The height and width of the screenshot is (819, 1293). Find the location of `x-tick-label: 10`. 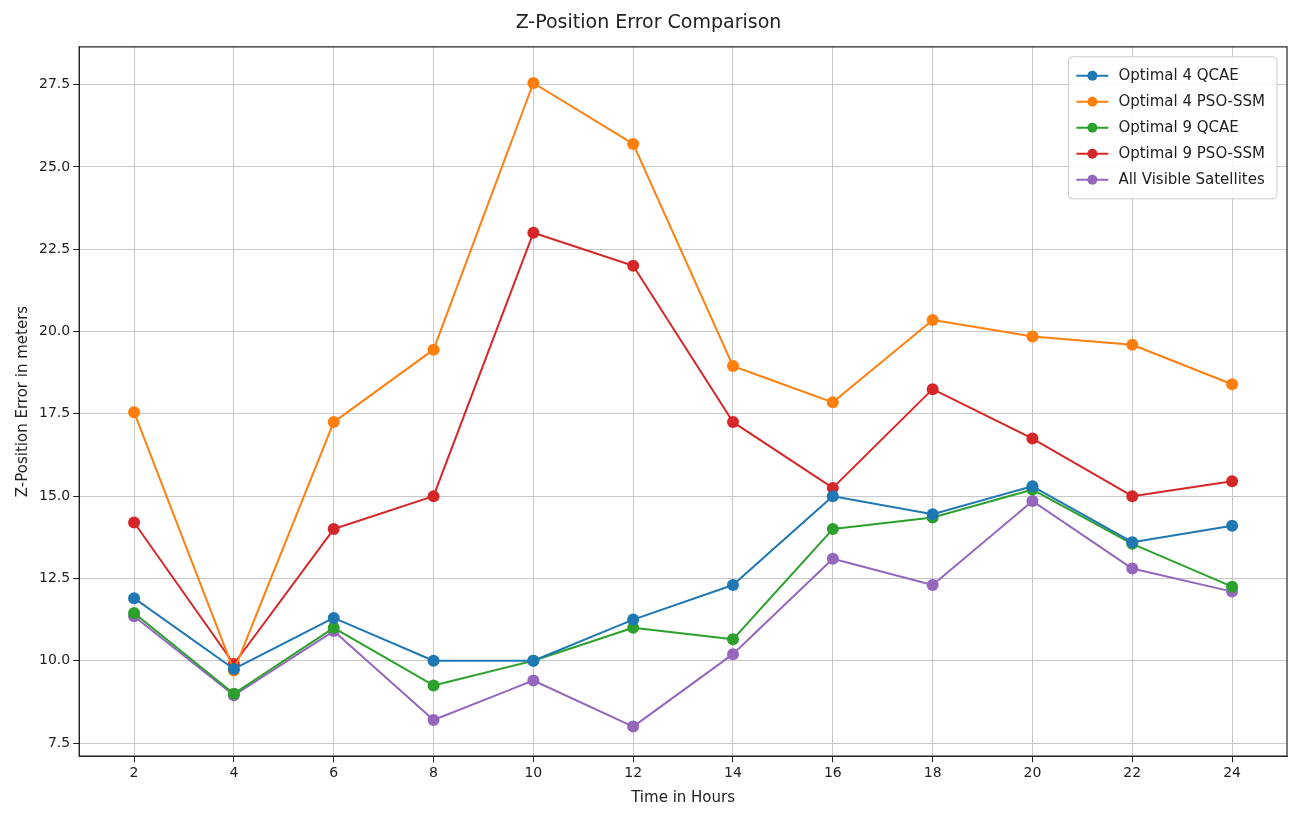

x-tick-label: 10 is located at coordinates (533, 772).